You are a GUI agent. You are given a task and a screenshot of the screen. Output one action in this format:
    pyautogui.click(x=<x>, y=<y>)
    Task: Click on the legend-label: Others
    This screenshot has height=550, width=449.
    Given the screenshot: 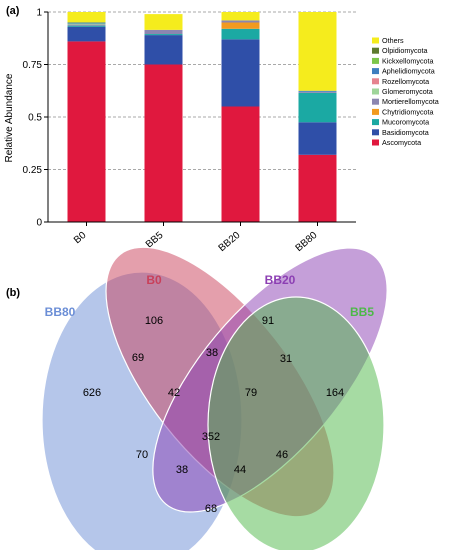 What is the action you would take?
    pyautogui.click(x=393, y=40)
    